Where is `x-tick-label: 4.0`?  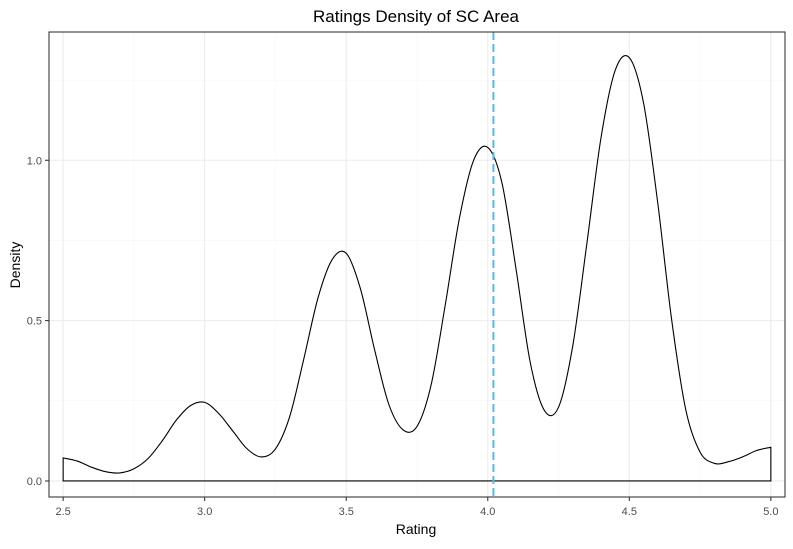
x-tick-label: 4.0 is located at coordinates (487, 512).